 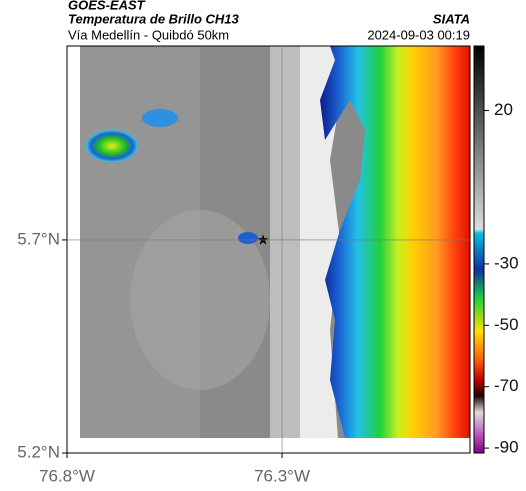 I want to click on timestamp: 2024-09-03 00:19, so click(x=418, y=34).